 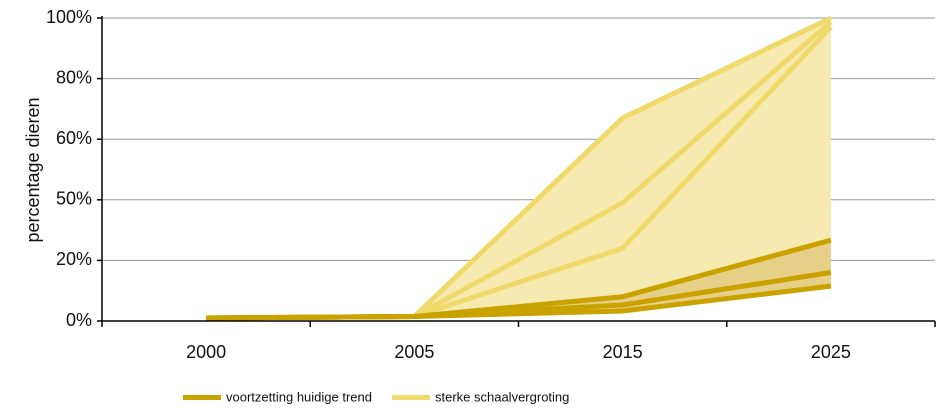 I want to click on x-tick-label: 2015, so click(x=623, y=352).